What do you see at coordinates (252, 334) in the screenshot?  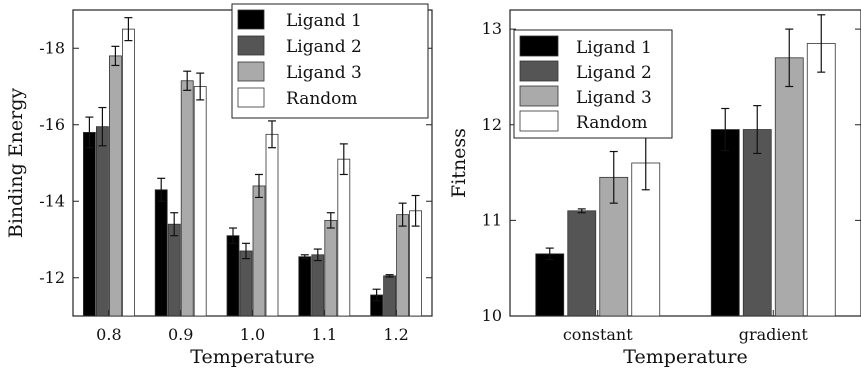 I see `x-tick-label: 1.0` at bounding box center [252, 334].